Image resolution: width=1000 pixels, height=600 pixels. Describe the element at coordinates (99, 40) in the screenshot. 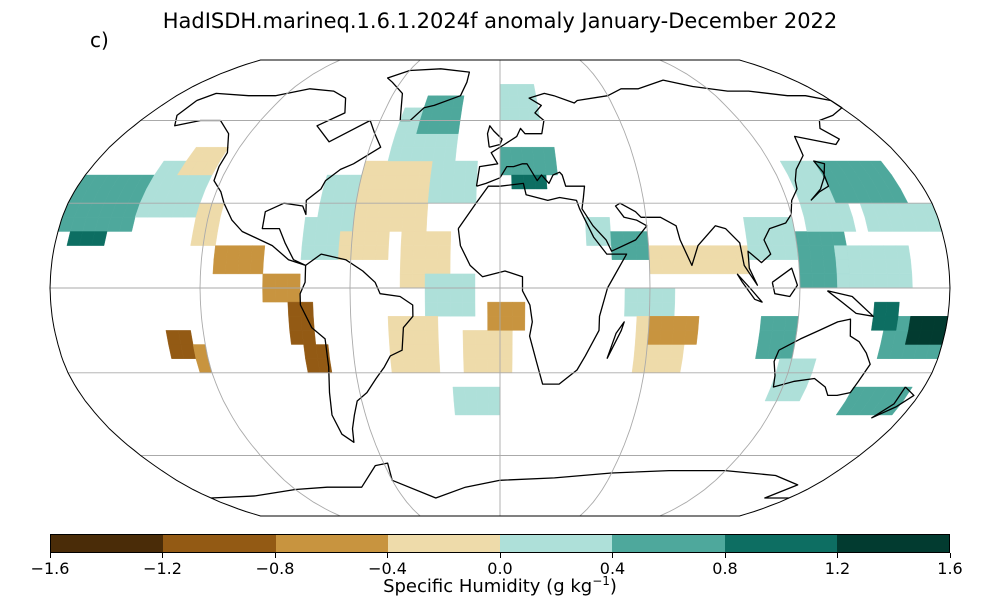

I see `panel-label: c)` at that location.